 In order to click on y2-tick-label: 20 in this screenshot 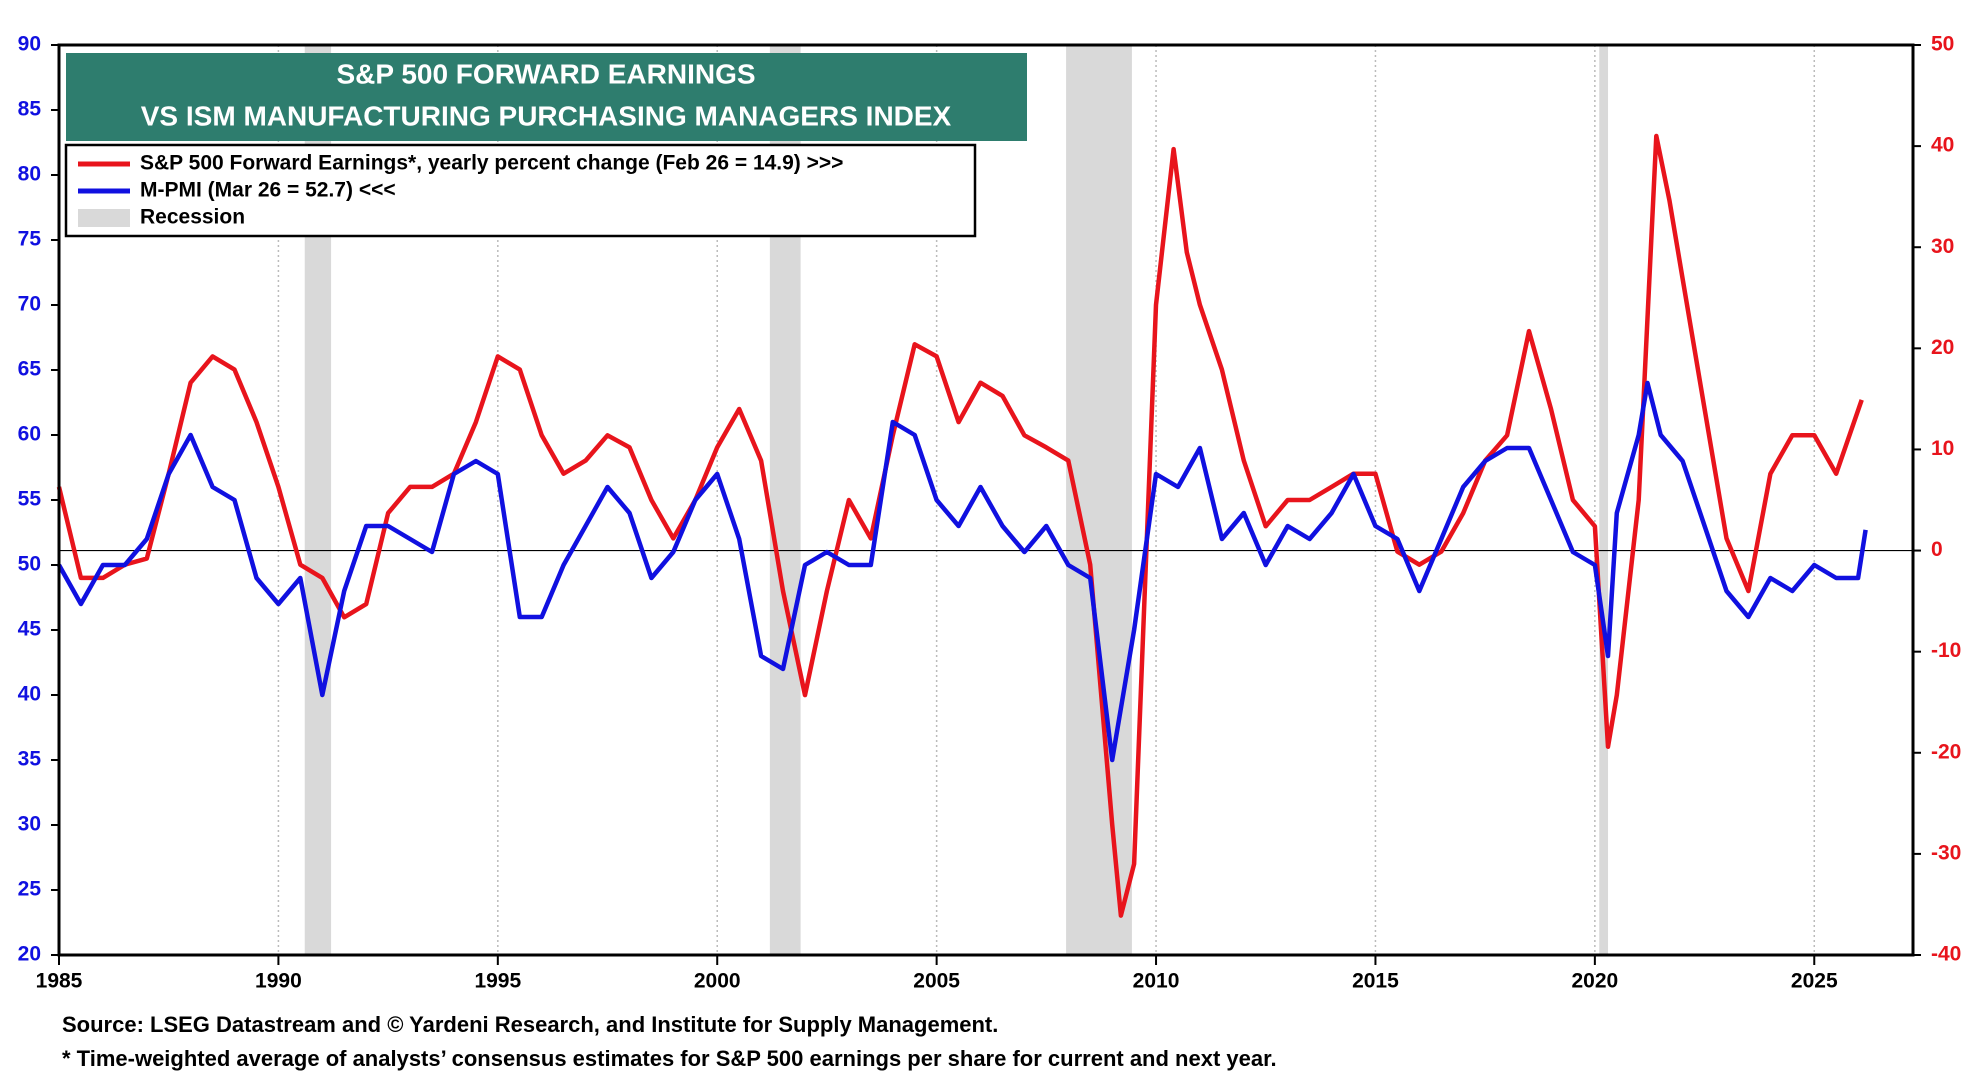, I will do `click(1942, 347)`.